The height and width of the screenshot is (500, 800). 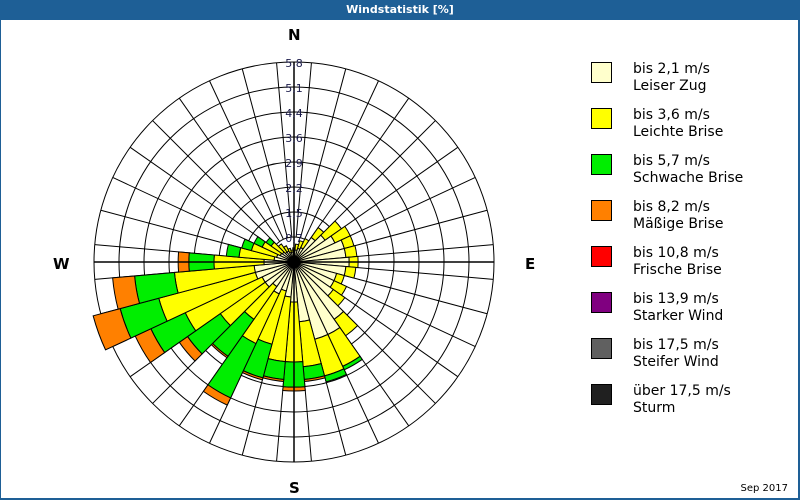 I want to click on legend-label: bis 5,7 m/s Schwache Brise, so click(x=688, y=169).